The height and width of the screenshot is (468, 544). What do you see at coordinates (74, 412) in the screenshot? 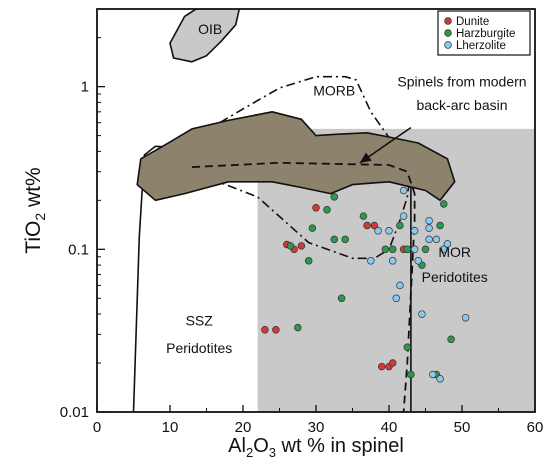
I see `y-tick-label: 0.01` at bounding box center [74, 412].